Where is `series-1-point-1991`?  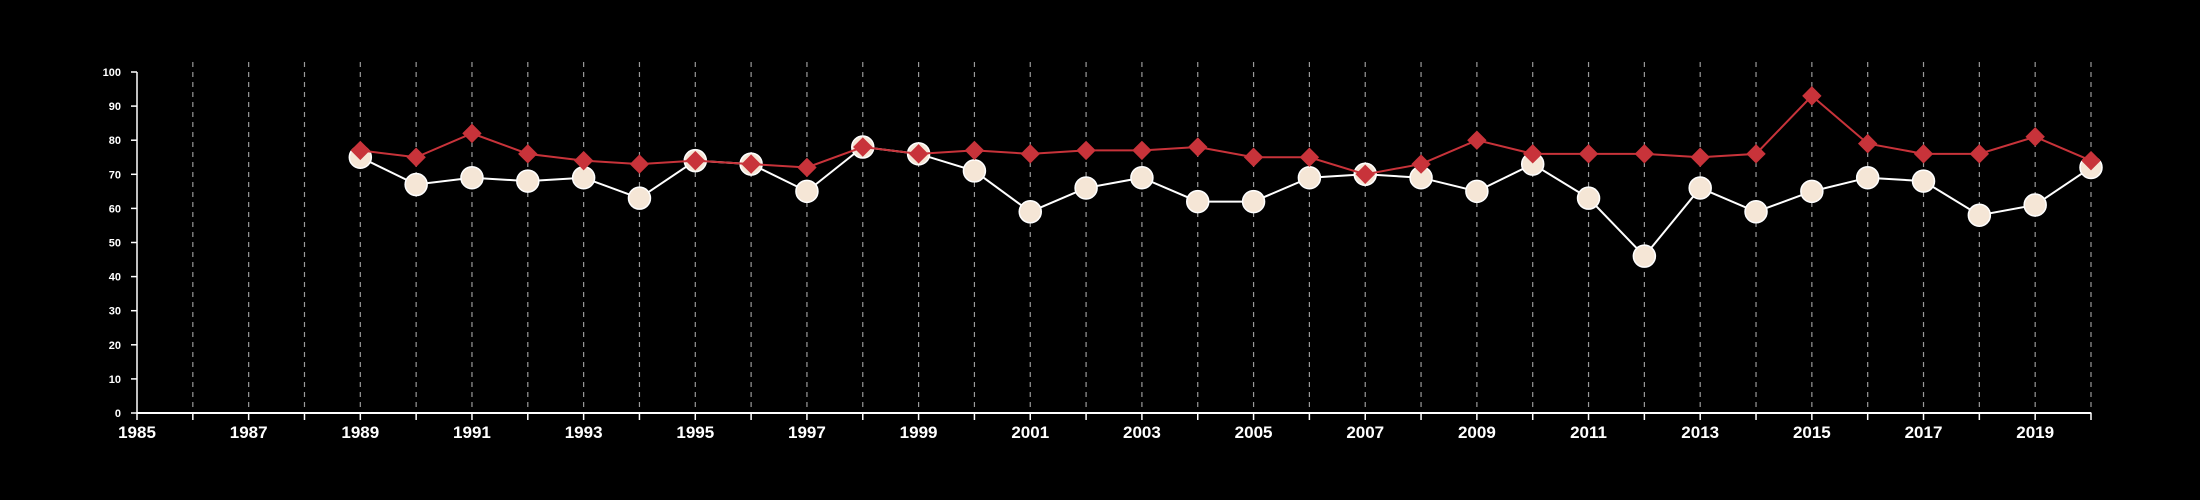 series-1-point-1991 is located at coordinates (472, 177).